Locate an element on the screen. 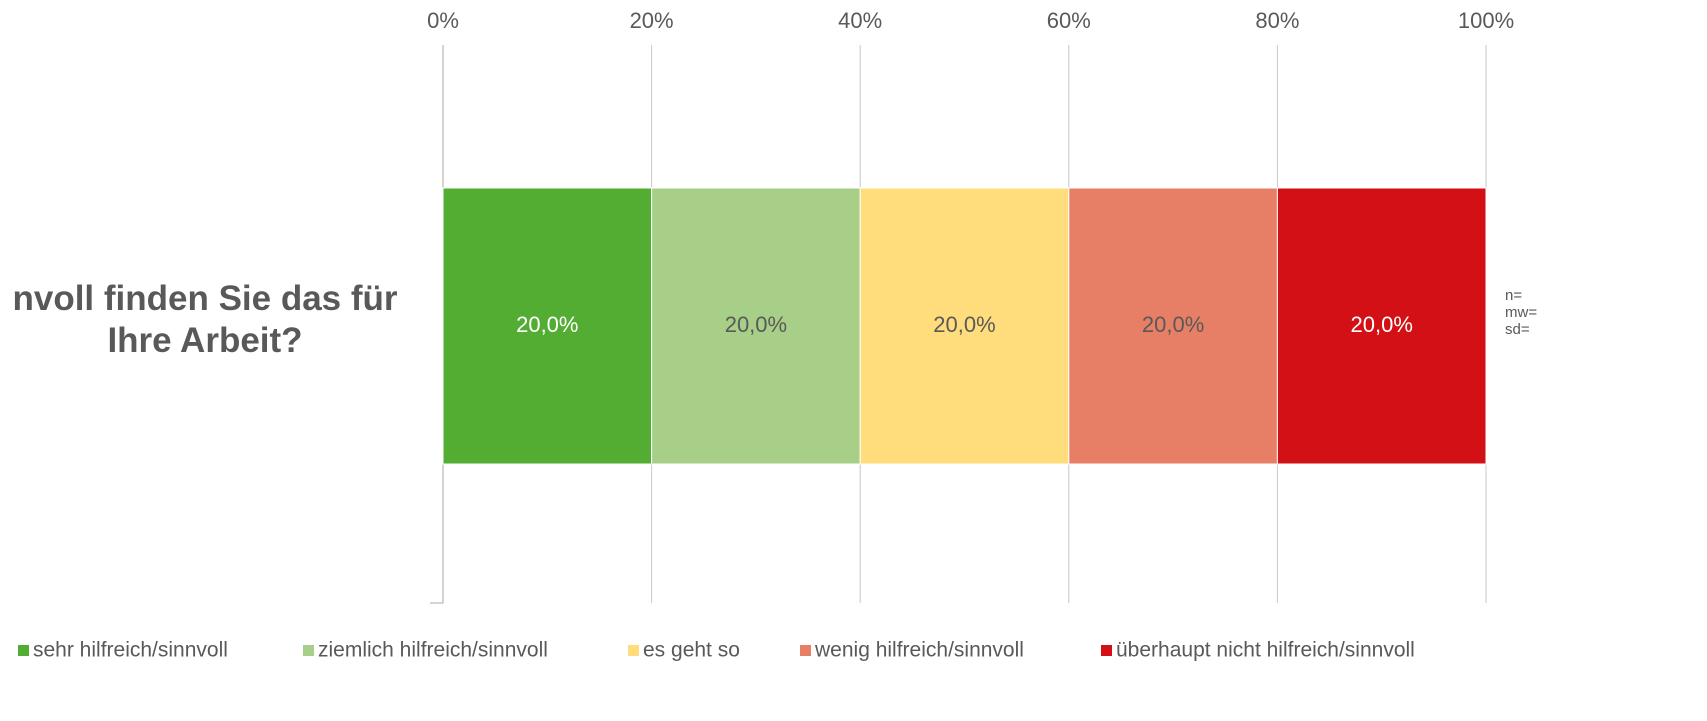 The height and width of the screenshot is (721, 1707). x-tick-label: 60% is located at coordinates (1069, 20).